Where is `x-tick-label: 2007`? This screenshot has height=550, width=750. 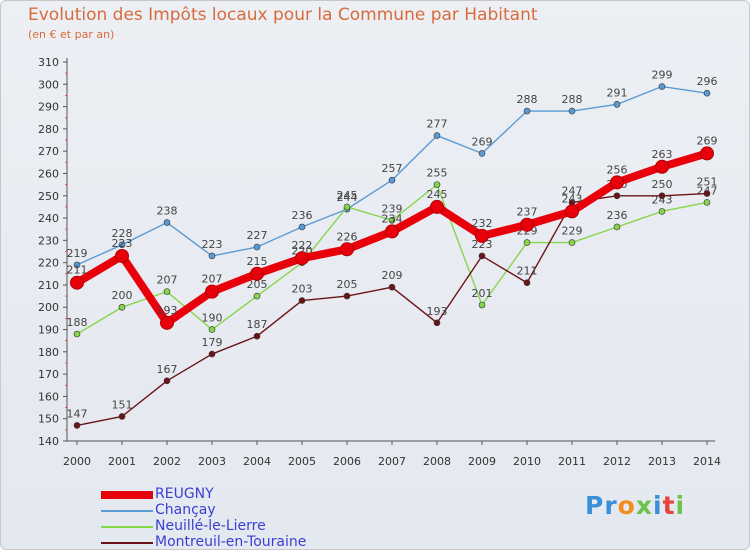
x-tick-label: 2007 is located at coordinates (392, 461).